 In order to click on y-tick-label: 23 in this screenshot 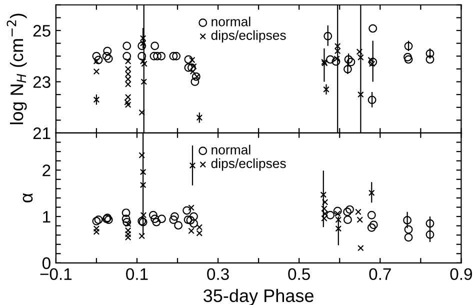, I will do `click(41, 82)`.